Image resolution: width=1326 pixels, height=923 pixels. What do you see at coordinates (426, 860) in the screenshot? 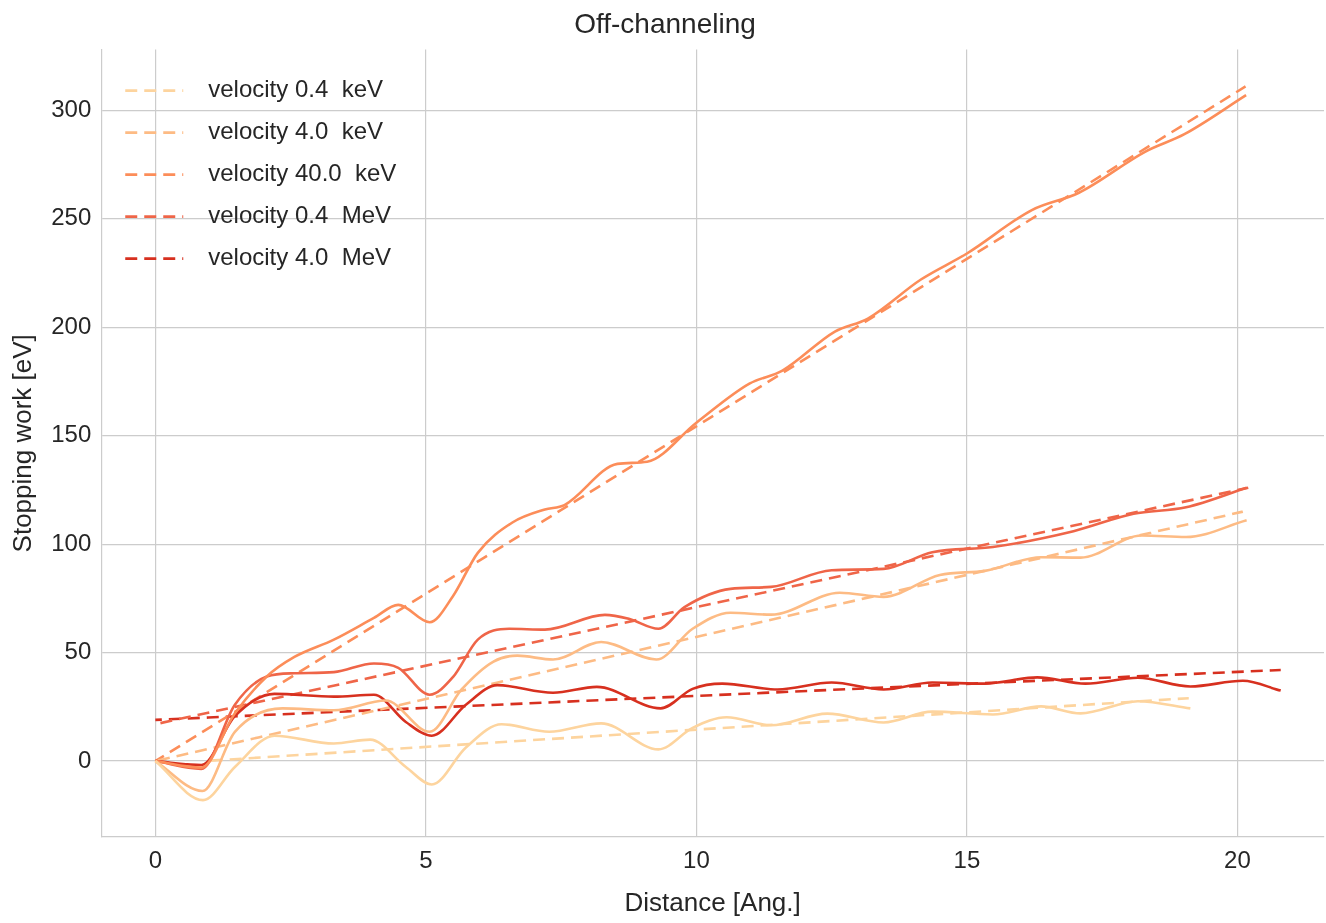
I see `x-tick-label: 5` at bounding box center [426, 860].